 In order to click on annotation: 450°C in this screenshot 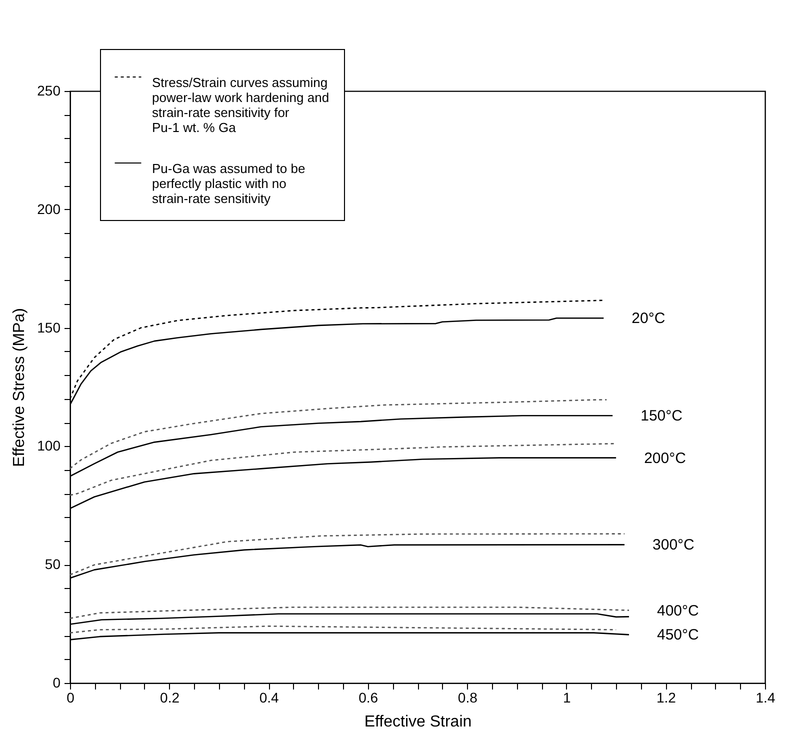, I will do `click(678, 635)`.